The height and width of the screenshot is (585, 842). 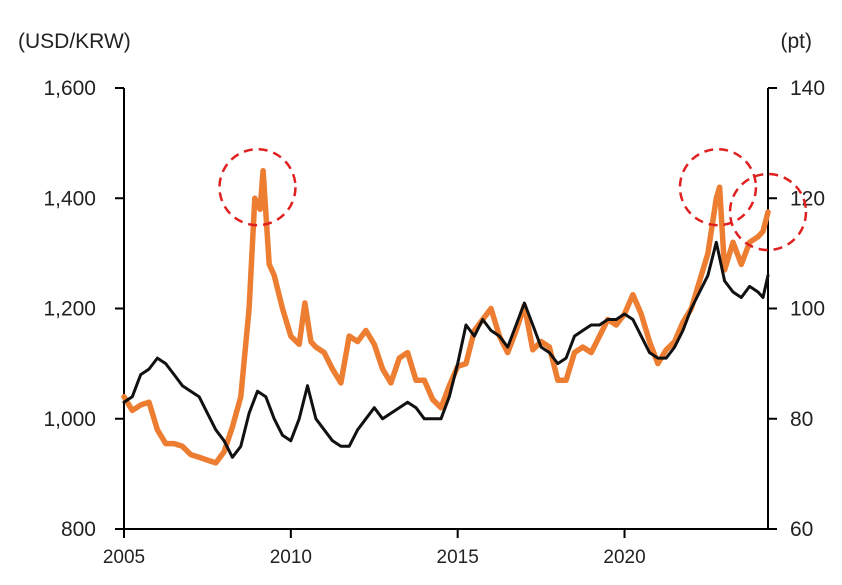 I want to click on left-tick-label: 800, so click(x=78, y=529).